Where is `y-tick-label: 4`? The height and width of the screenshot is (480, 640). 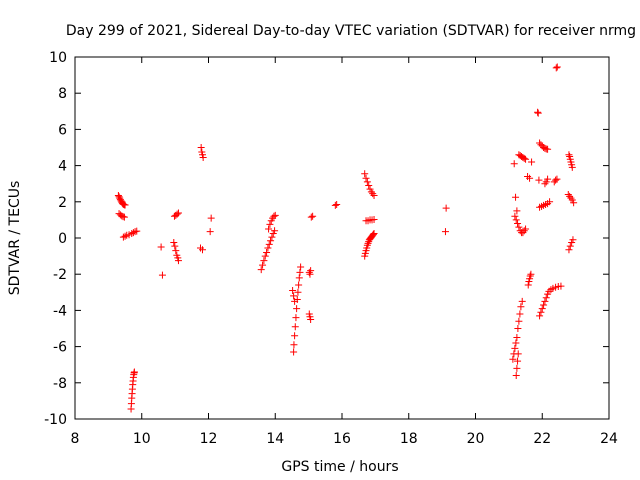 y-tick-label: 4 is located at coordinates (62, 167).